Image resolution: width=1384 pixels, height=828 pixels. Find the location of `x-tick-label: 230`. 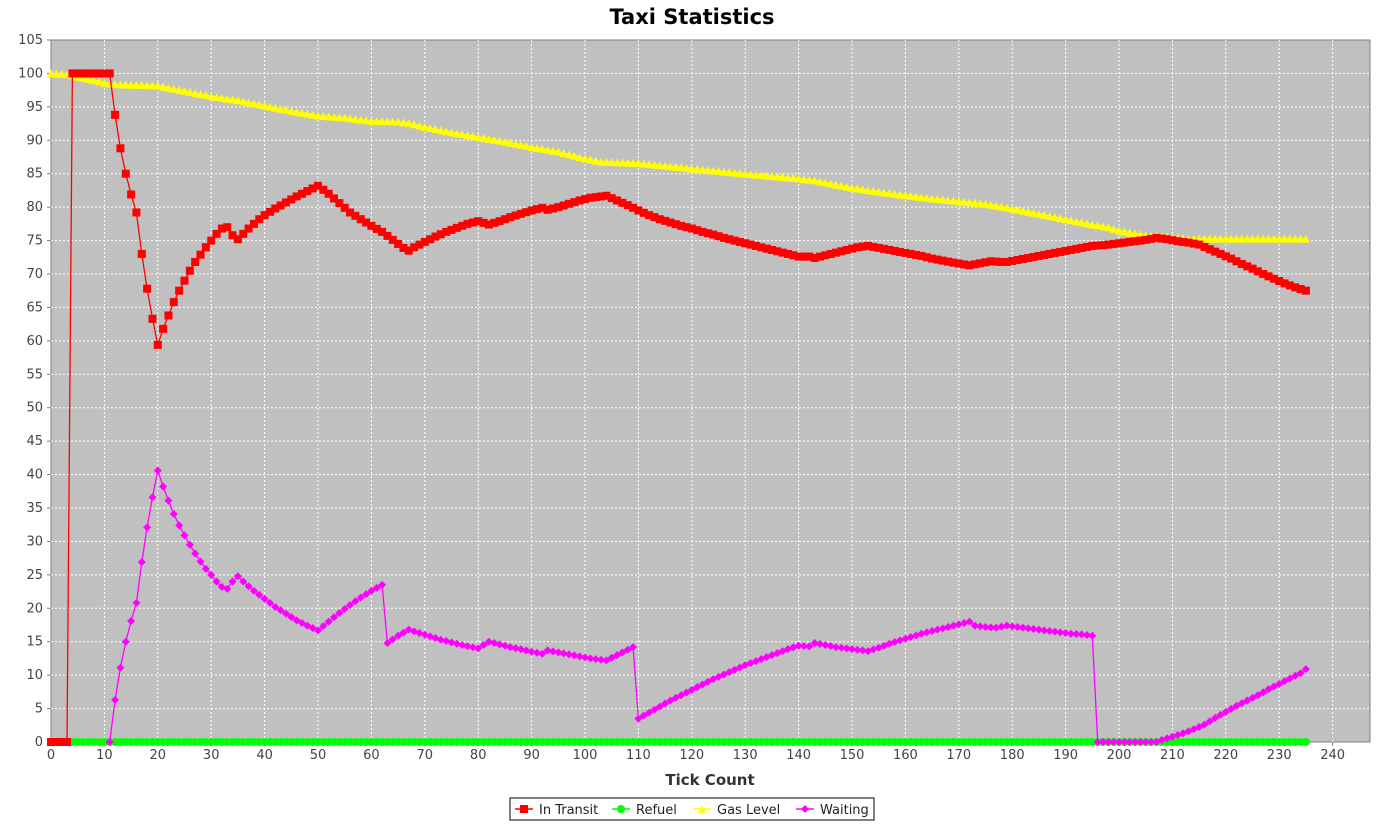

x-tick-label: 230 is located at coordinates (1279, 755).